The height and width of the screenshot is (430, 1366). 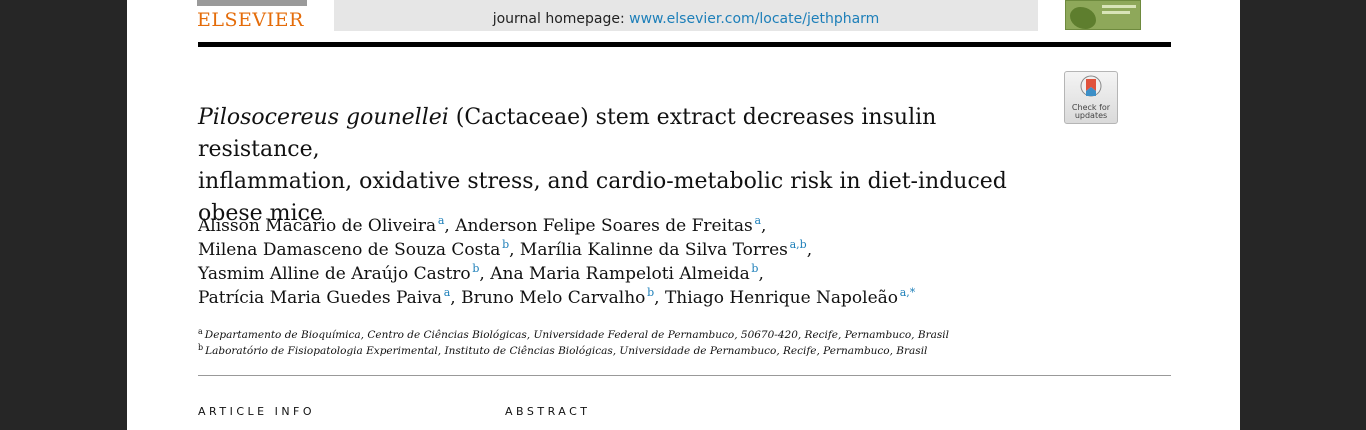 What do you see at coordinates (684, 44) in the screenshot?
I see `header-divider` at bounding box center [684, 44].